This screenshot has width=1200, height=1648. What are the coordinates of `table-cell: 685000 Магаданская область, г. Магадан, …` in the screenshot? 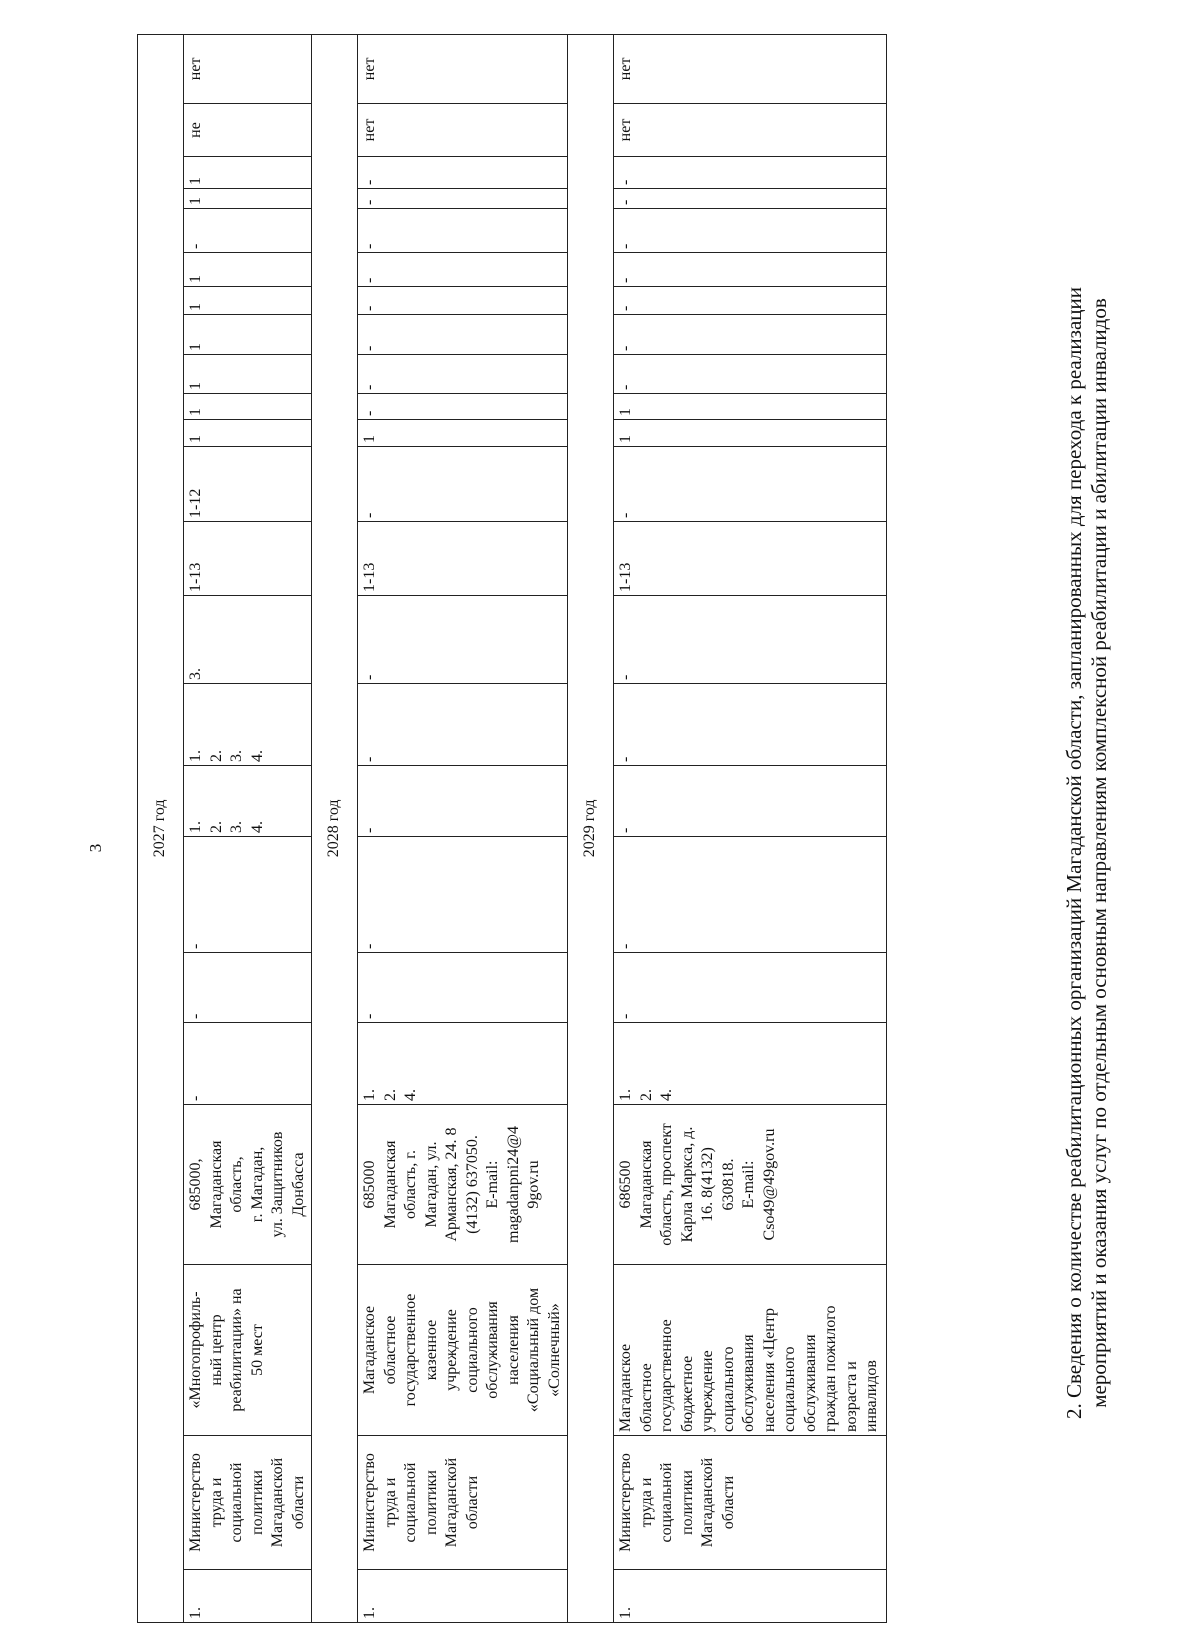 It's located at (462, 1184).